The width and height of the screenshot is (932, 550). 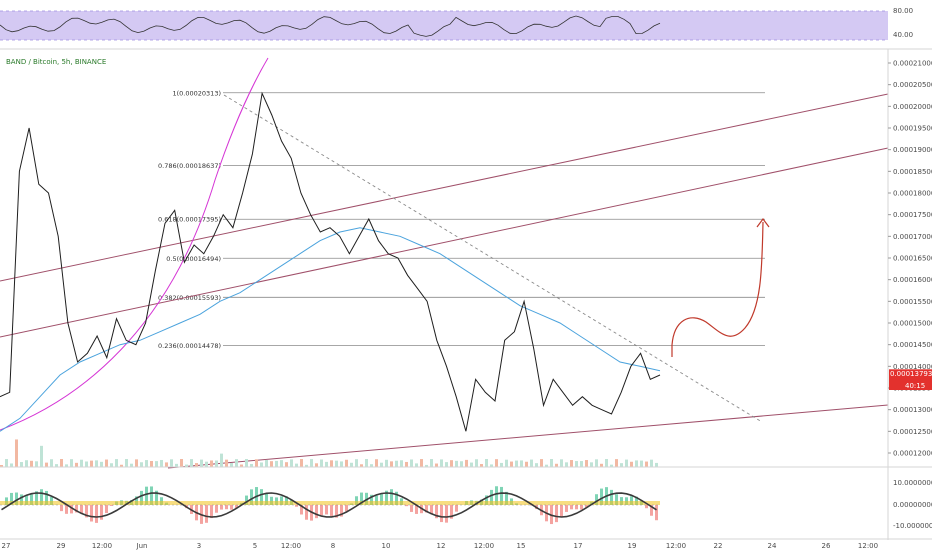 What do you see at coordinates (915, 386) in the screenshot?
I see `countdown-text: 40:15` at bounding box center [915, 386].